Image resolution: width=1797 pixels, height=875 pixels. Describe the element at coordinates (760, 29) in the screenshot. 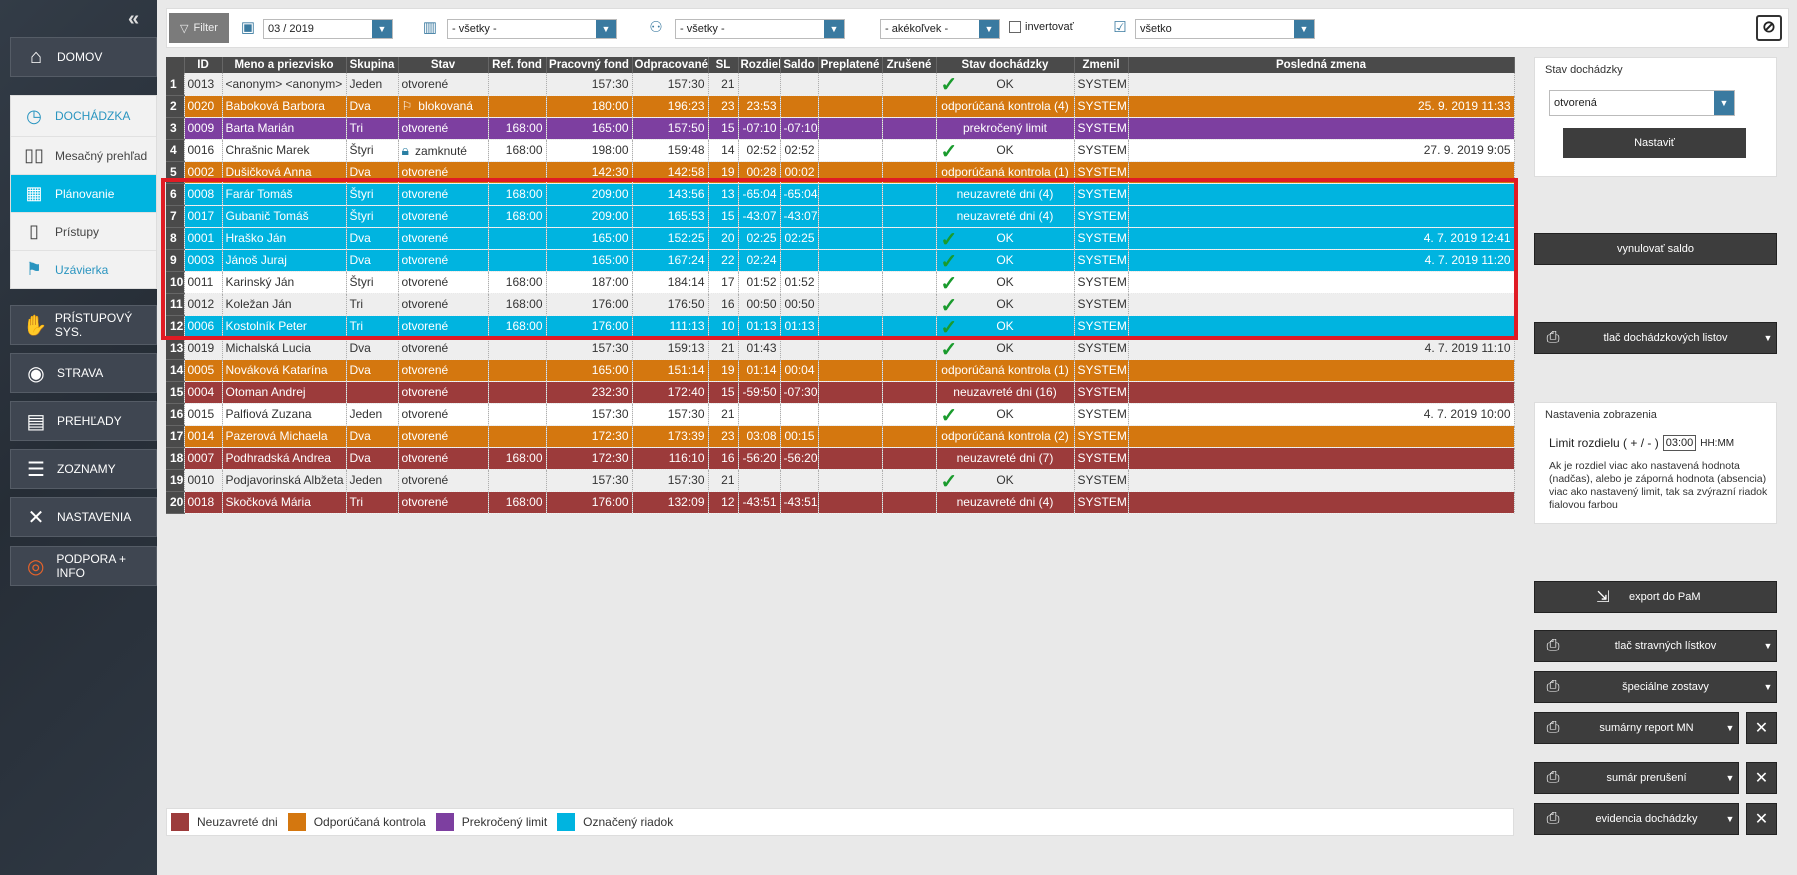

I see `group-select: - všetky - ▼` at that location.